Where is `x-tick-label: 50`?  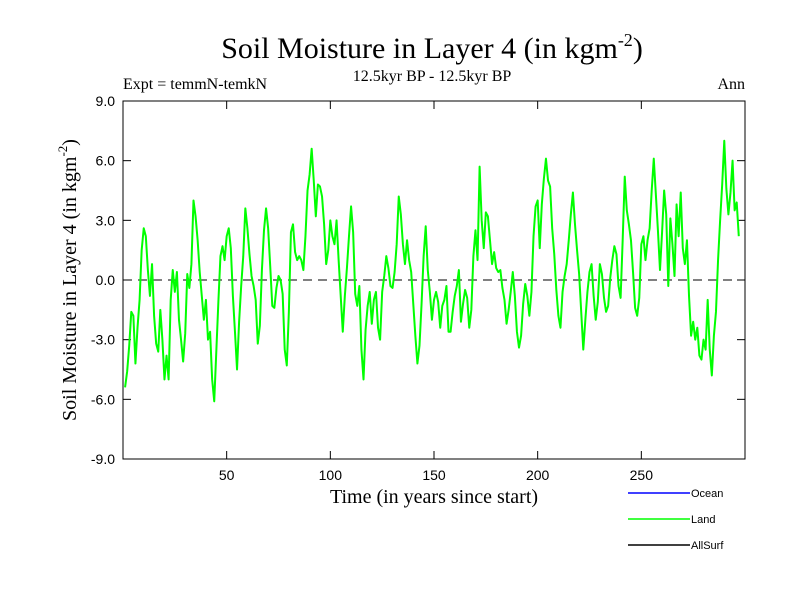 x-tick-label: 50 is located at coordinates (227, 475).